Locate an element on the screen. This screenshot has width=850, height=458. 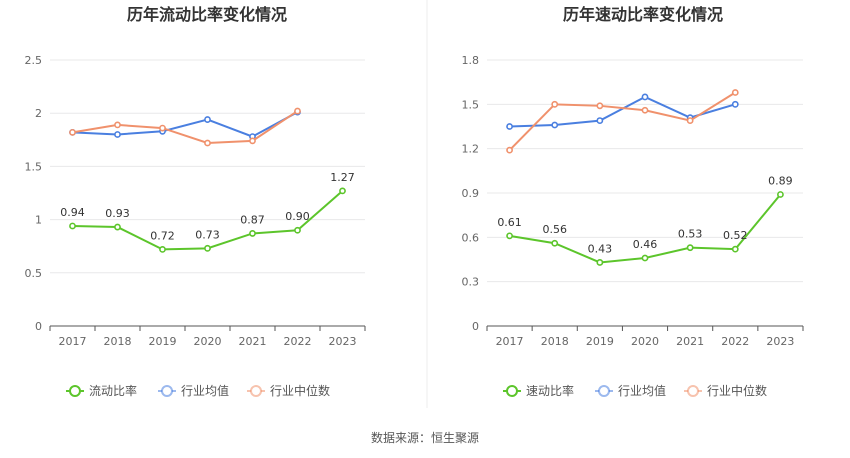
chart-2-y-tick-label: 1.2 is located at coordinates (471, 149).